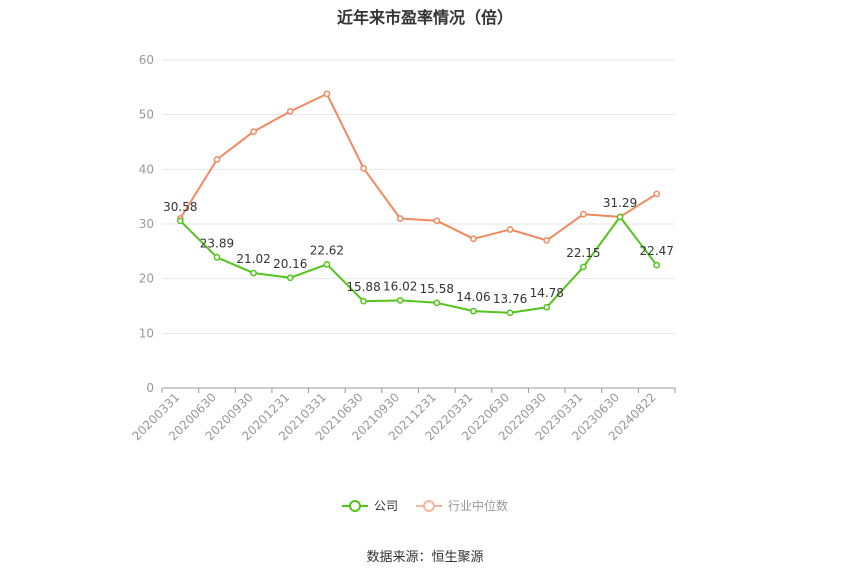  I want to click on data-label: 22.62, so click(327, 250).